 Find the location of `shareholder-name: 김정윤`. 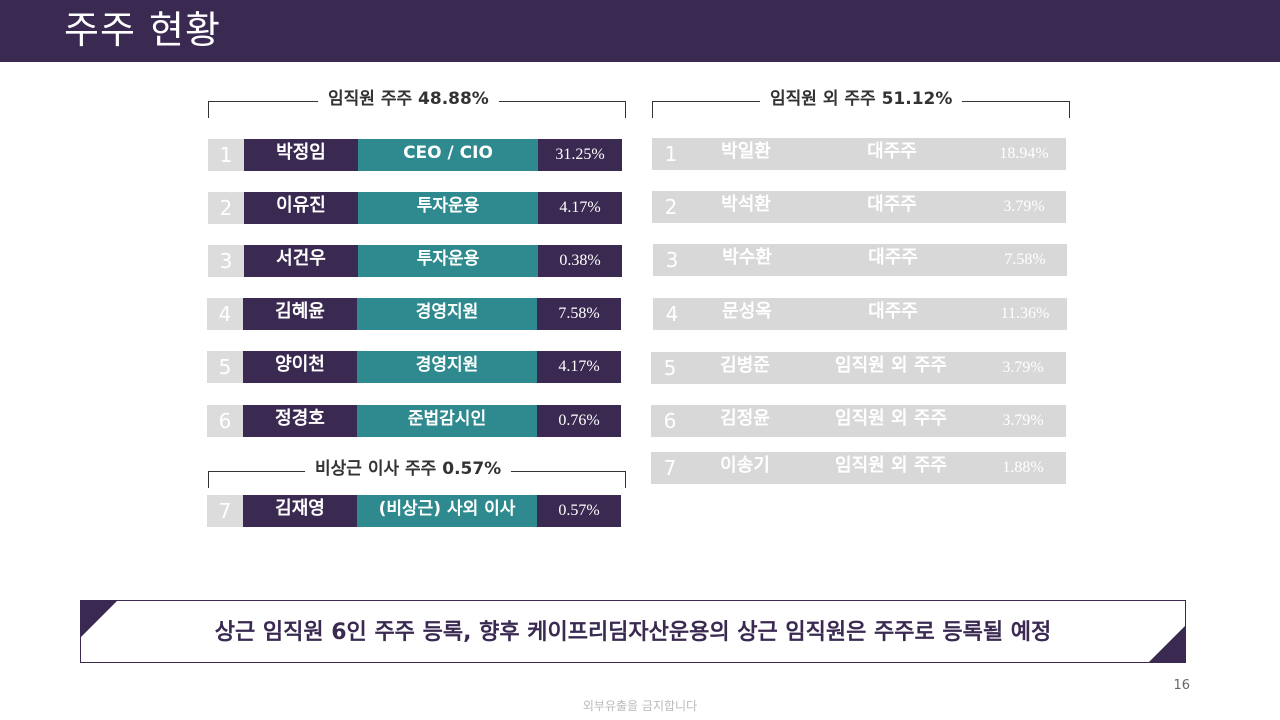

shareholder-name: 김정윤 is located at coordinates (745, 418).